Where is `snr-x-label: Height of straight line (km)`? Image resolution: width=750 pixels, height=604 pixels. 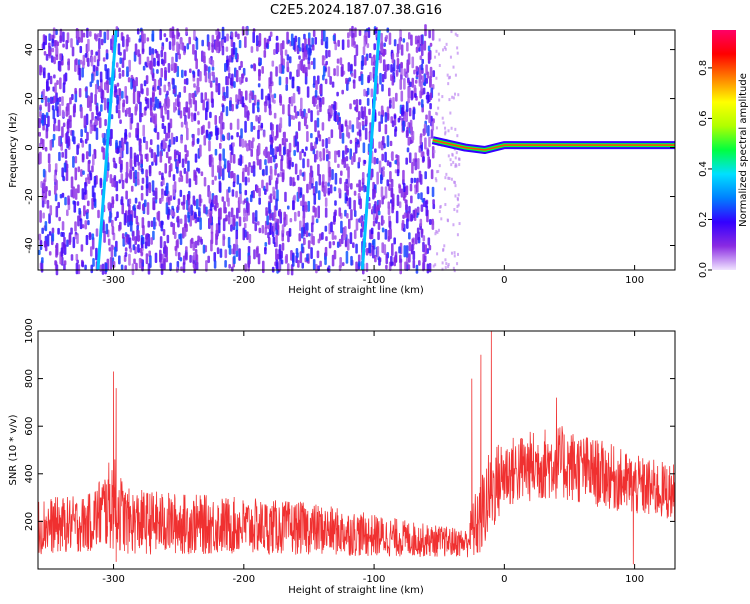
snr-x-label: Height of straight line (km) is located at coordinates (356, 590).